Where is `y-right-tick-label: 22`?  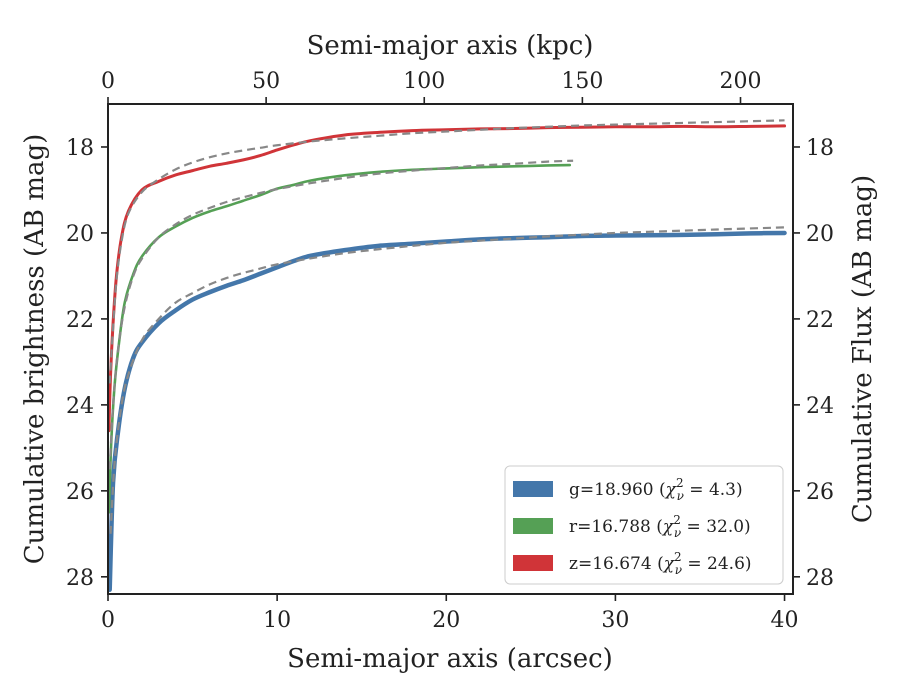 y-right-tick-label: 22 is located at coordinates (820, 320).